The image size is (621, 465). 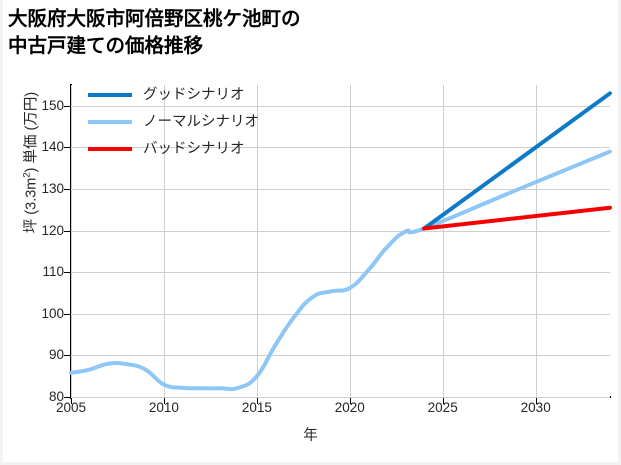 What do you see at coordinates (52, 230) in the screenshot?
I see `y-tick-label: 120` at bounding box center [52, 230].